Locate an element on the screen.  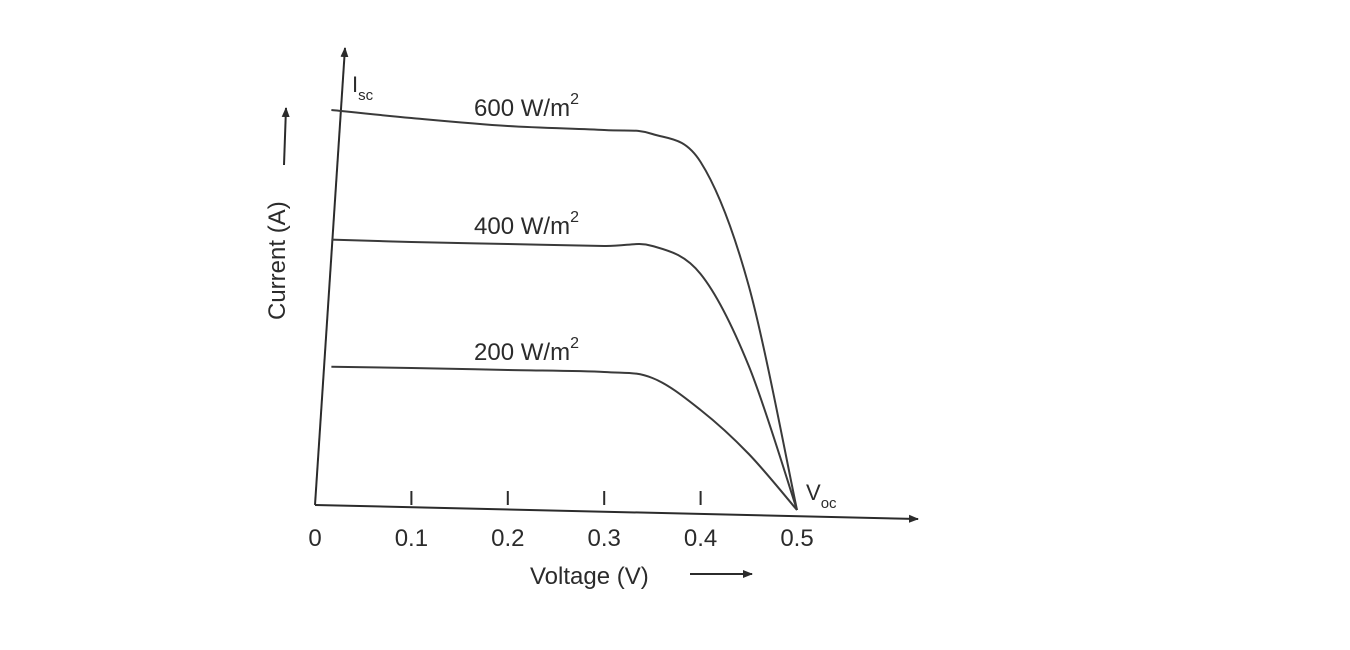
x-tick-label: 0.4 is located at coordinates (700, 538).